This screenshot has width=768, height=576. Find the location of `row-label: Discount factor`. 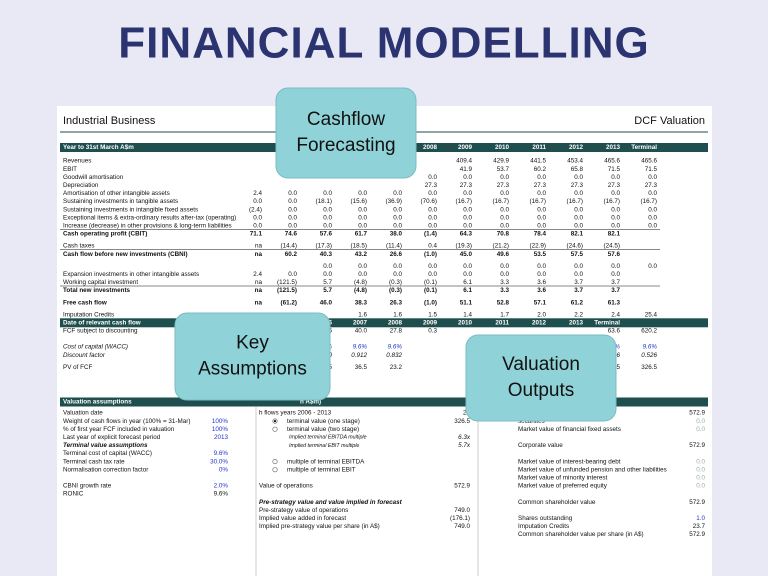

row-label: Discount factor is located at coordinates (84, 355).